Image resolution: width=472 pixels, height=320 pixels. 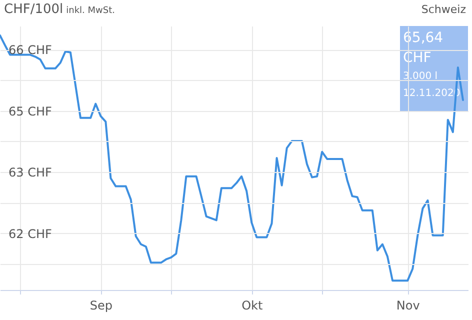 What do you see at coordinates (30, 173) in the screenshot?
I see `y-tick-label: 63 CHF` at bounding box center [30, 173].